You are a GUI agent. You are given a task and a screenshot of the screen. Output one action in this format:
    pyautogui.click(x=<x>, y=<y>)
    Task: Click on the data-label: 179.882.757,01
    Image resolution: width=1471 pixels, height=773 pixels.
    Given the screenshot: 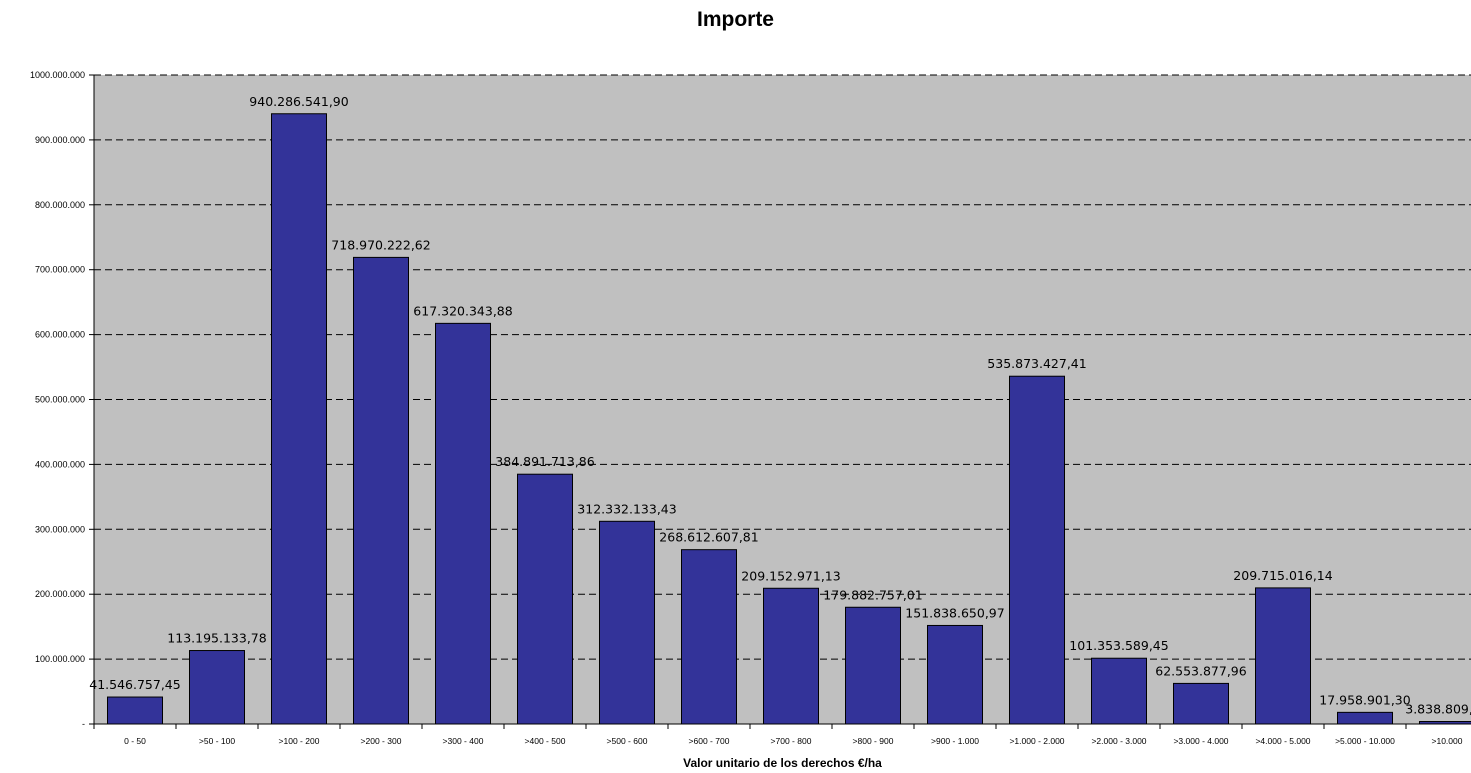 What is the action you would take?
    pyautogui.click(x=872, y=594)
    